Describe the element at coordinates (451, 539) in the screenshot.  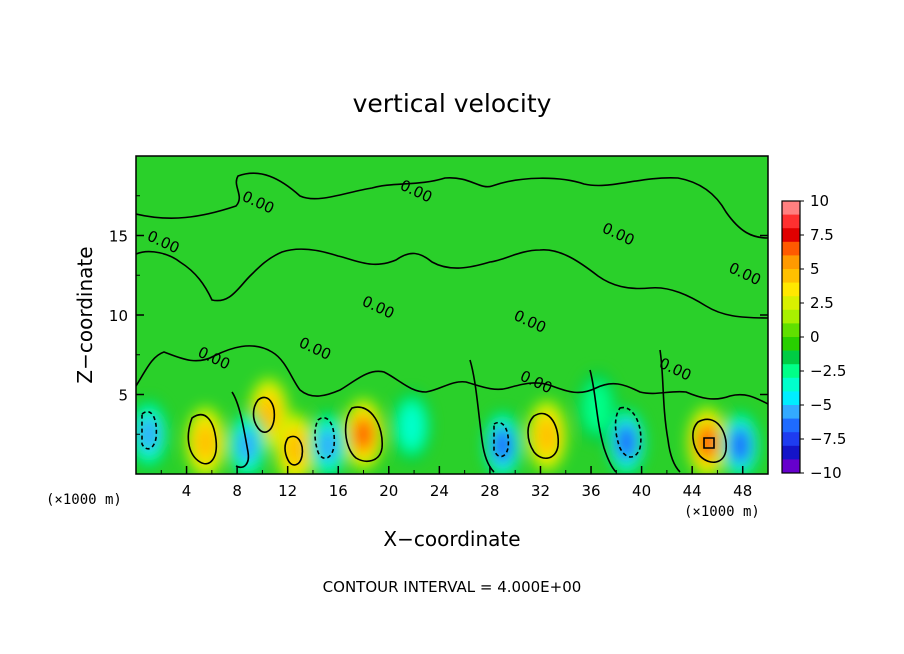
I see `x-axis-label: X−coordinate` at that location.